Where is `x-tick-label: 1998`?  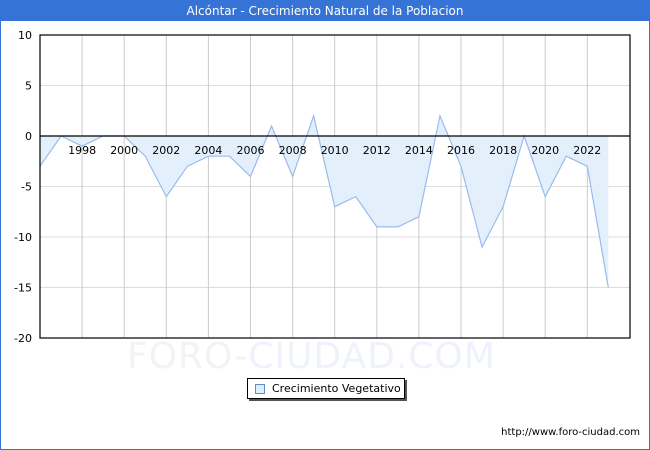 x-tick-label: 1998 is located at coordinates (82, 150).